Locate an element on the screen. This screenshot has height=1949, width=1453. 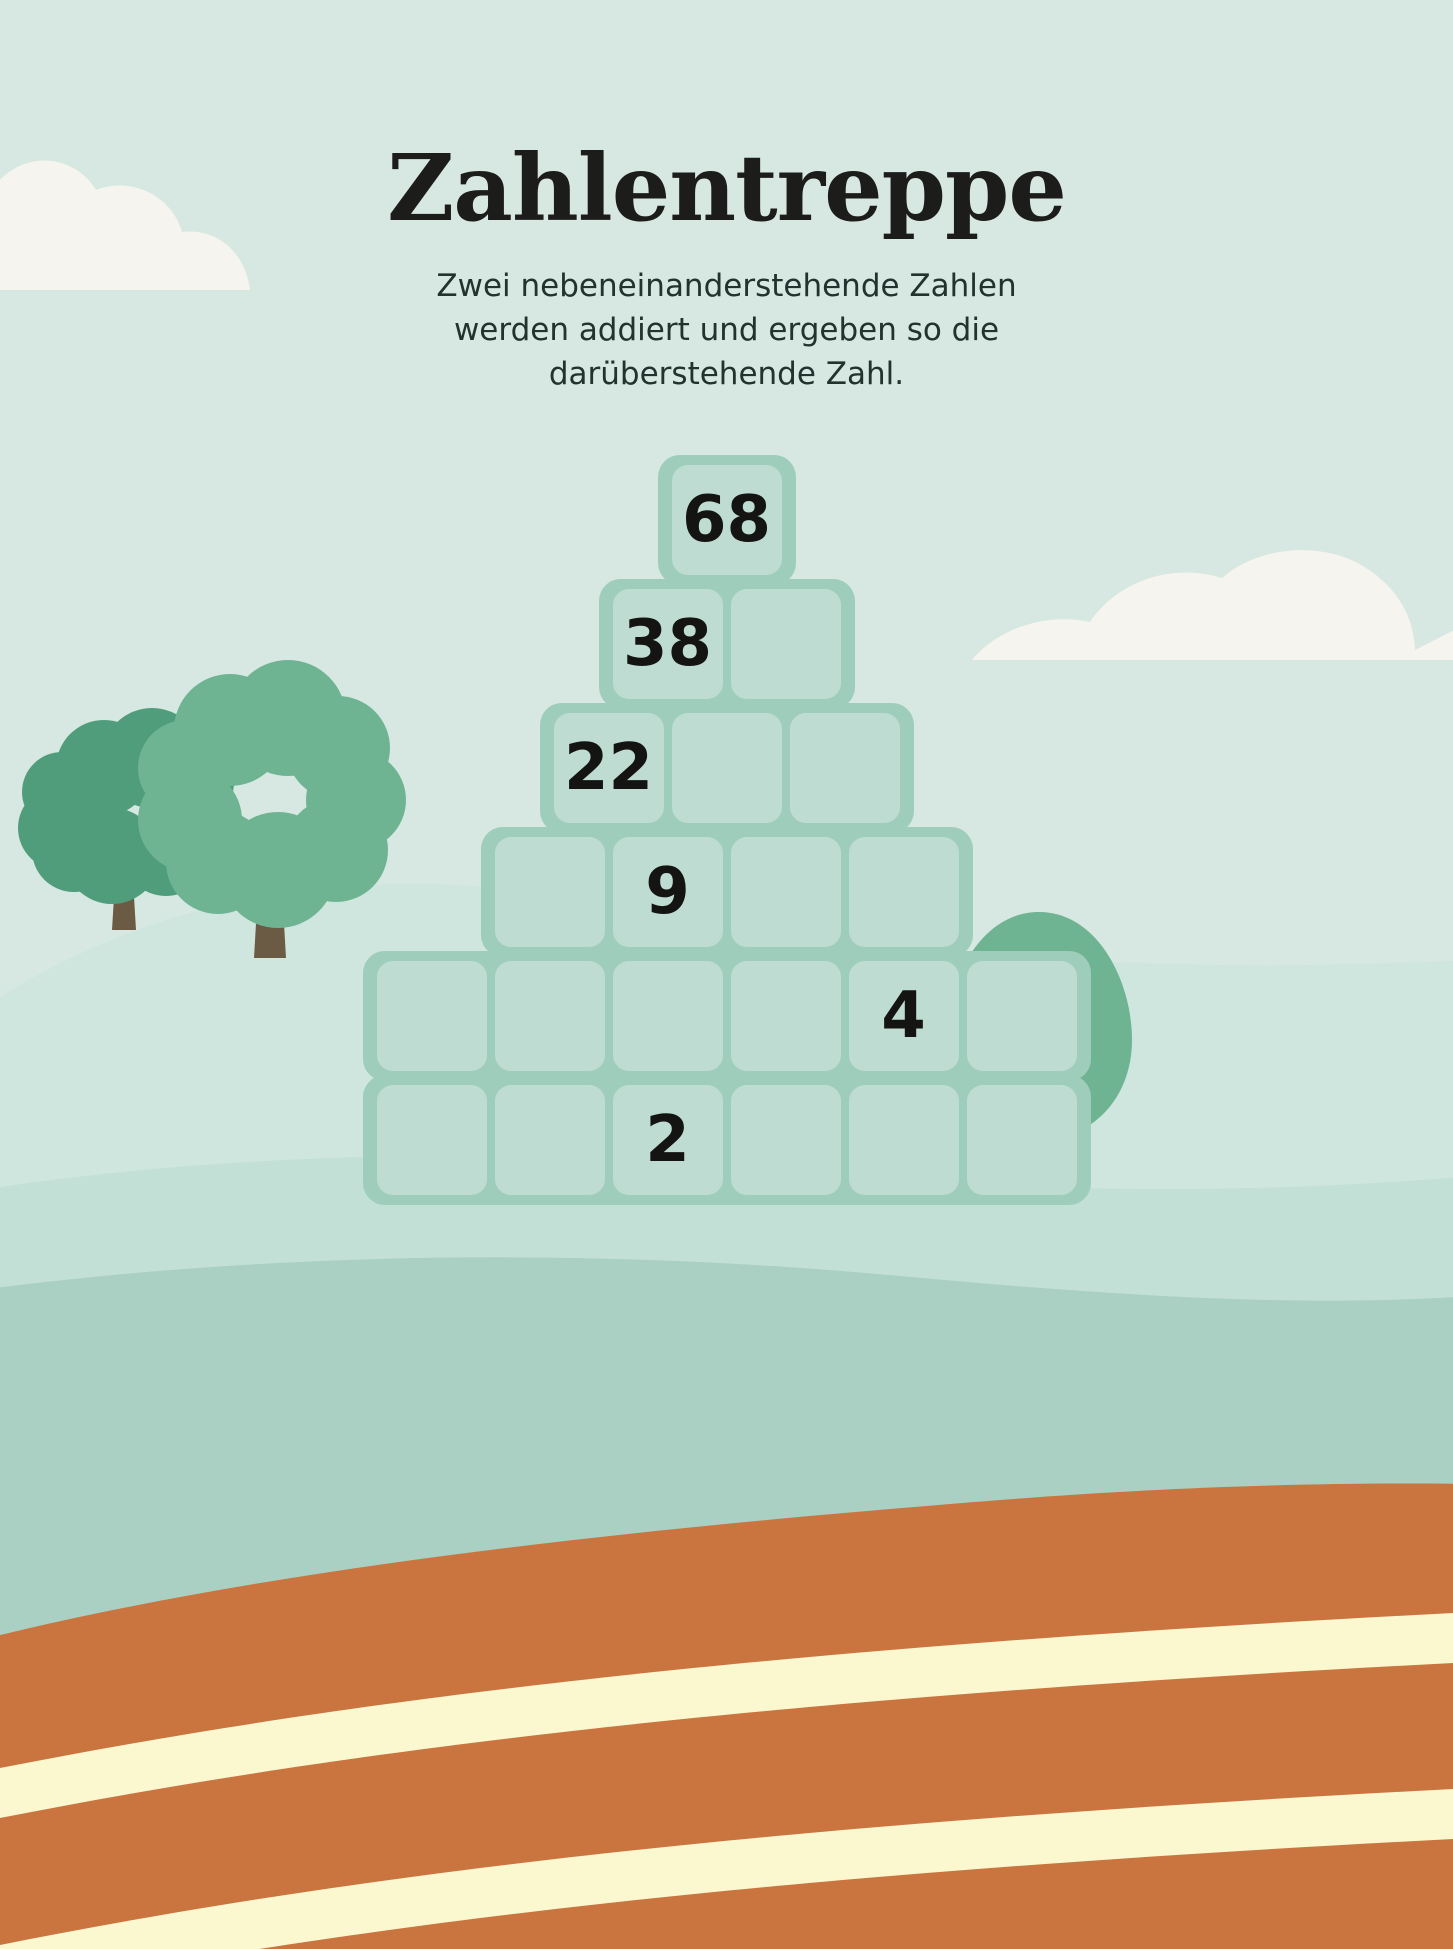
pyramid-cell-value: 9 is located at coordinates (667, 892).